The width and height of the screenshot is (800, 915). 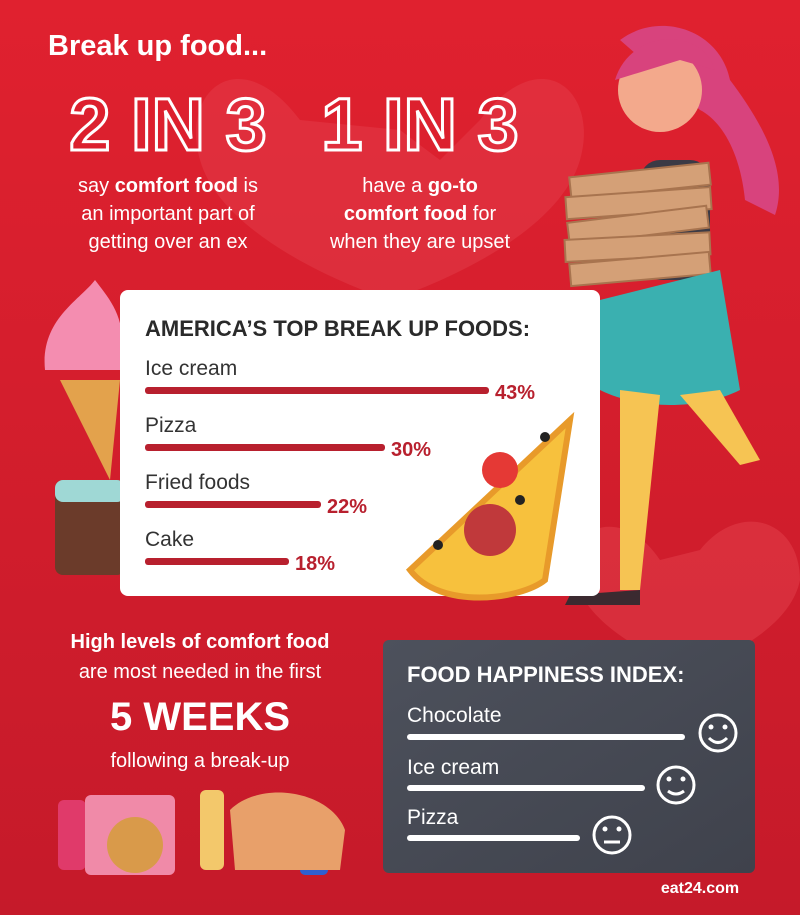 What do you see at coordinates (337, 328) in the screenshot?
I see `chart-title: AMERICA’S TOP BREAK UP FOODS:` at bounding box center [337, 328].